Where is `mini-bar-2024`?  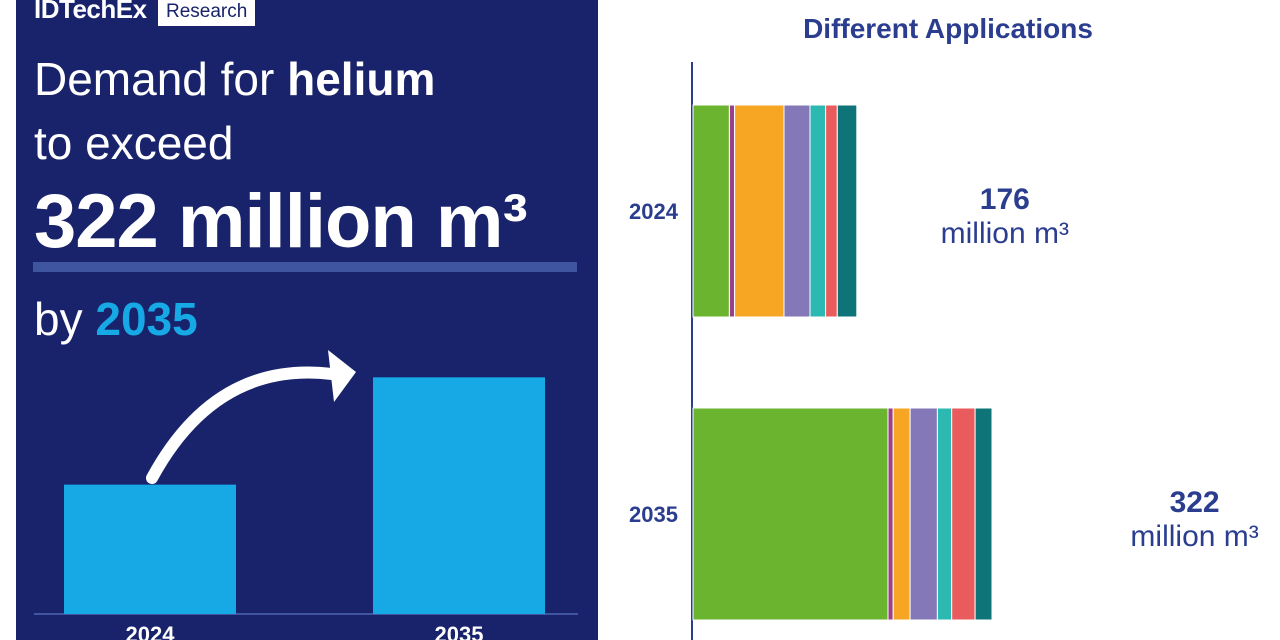
mini-bar-2024 is located at coordinates (150, 549).